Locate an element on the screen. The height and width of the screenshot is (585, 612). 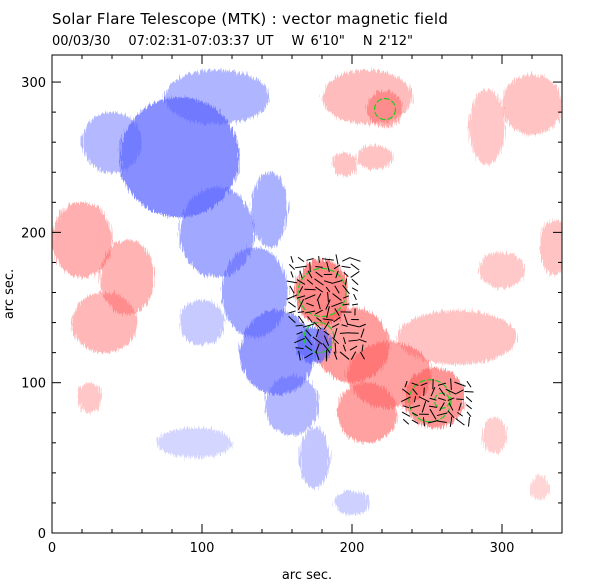
x-tick-label: 300 is located at coordinates (502, 548).